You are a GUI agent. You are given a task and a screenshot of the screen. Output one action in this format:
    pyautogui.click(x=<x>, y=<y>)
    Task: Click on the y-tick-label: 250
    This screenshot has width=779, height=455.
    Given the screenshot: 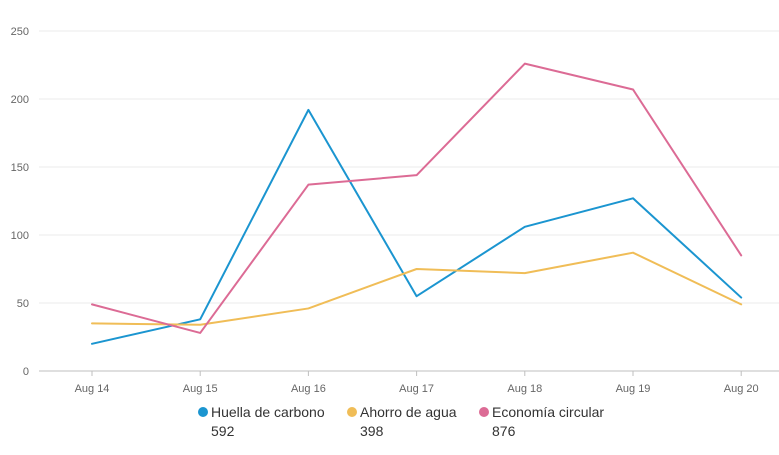 What is the action you would take?
    pyautogui.click(x=20, y=32)
    